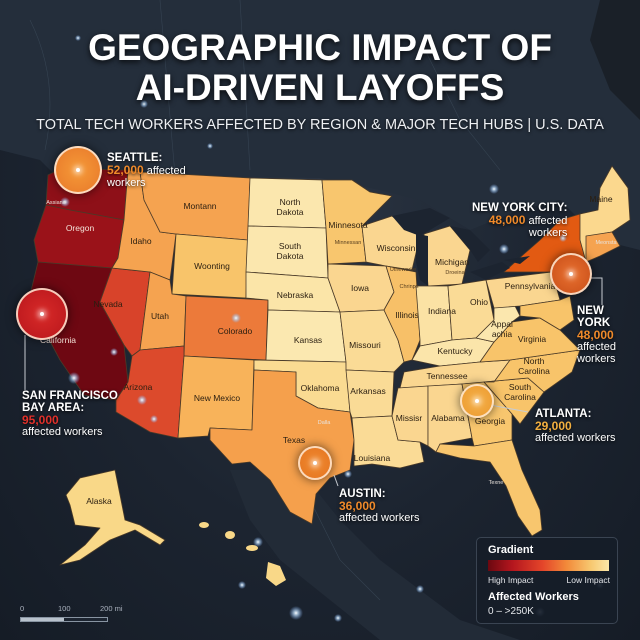 The width and height of the screenshot is (640, 640). I want to click on state-label-louisiana: Louisiana, so click(372, 458).